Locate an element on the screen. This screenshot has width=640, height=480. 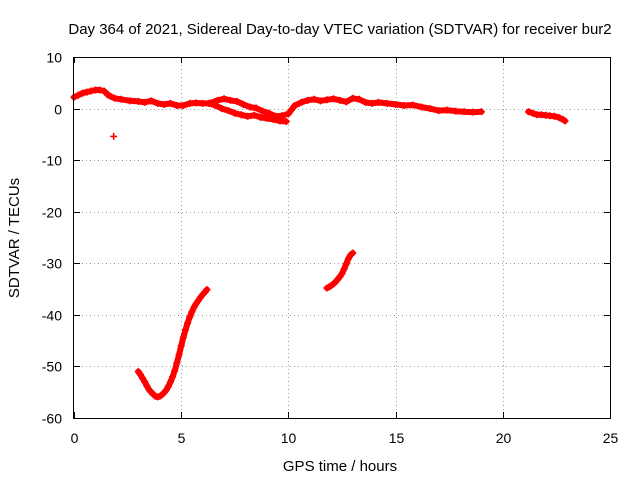
x-tick-label: 10 is located at coordinates (289, 438).